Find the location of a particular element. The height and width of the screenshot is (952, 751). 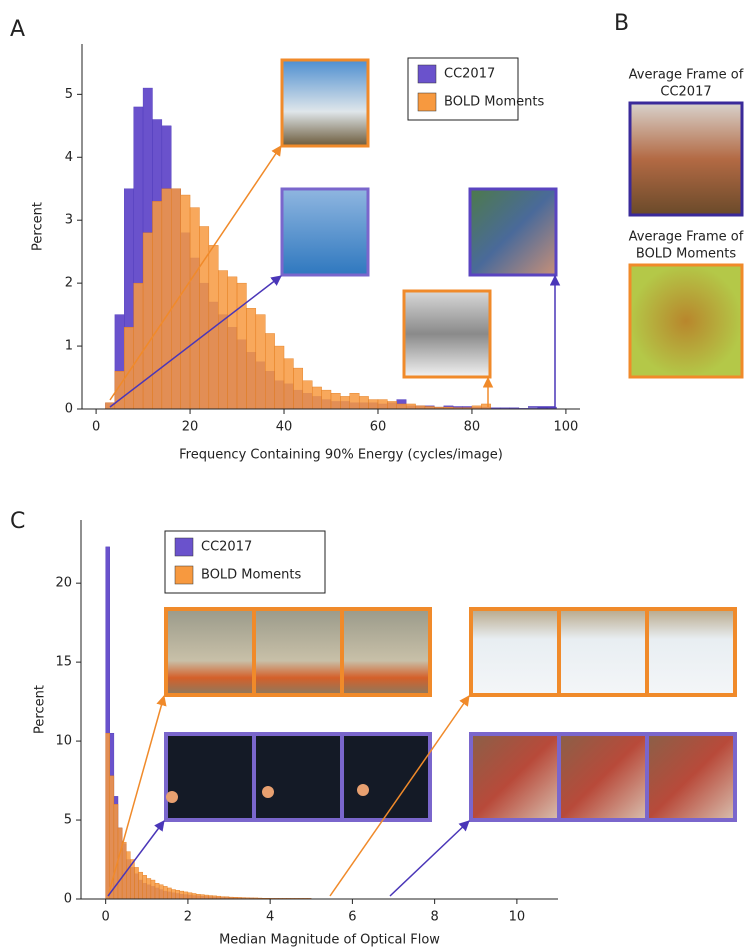

legend-label: CC2017 is located at coordinates (469, 74).